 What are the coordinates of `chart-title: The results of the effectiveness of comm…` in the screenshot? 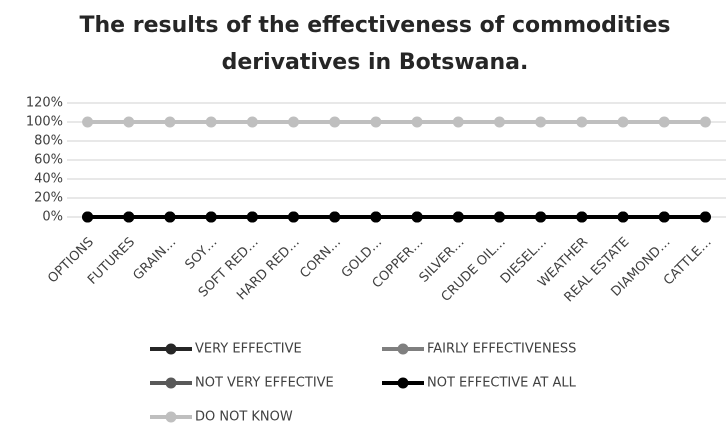 It's located at (375, 25).